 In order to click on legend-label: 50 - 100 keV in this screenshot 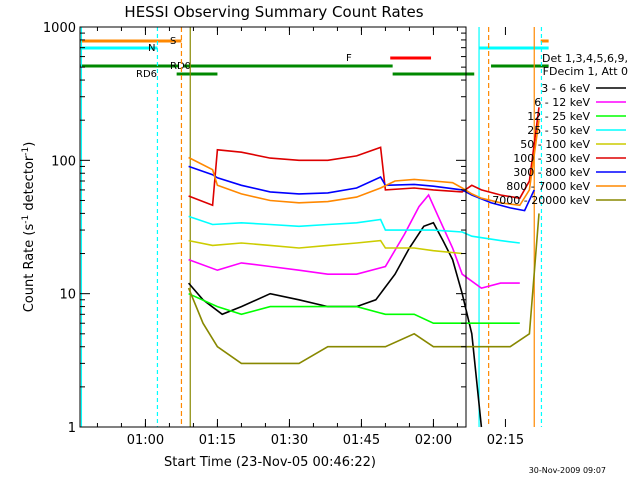, I will do `click(555, 144)`.